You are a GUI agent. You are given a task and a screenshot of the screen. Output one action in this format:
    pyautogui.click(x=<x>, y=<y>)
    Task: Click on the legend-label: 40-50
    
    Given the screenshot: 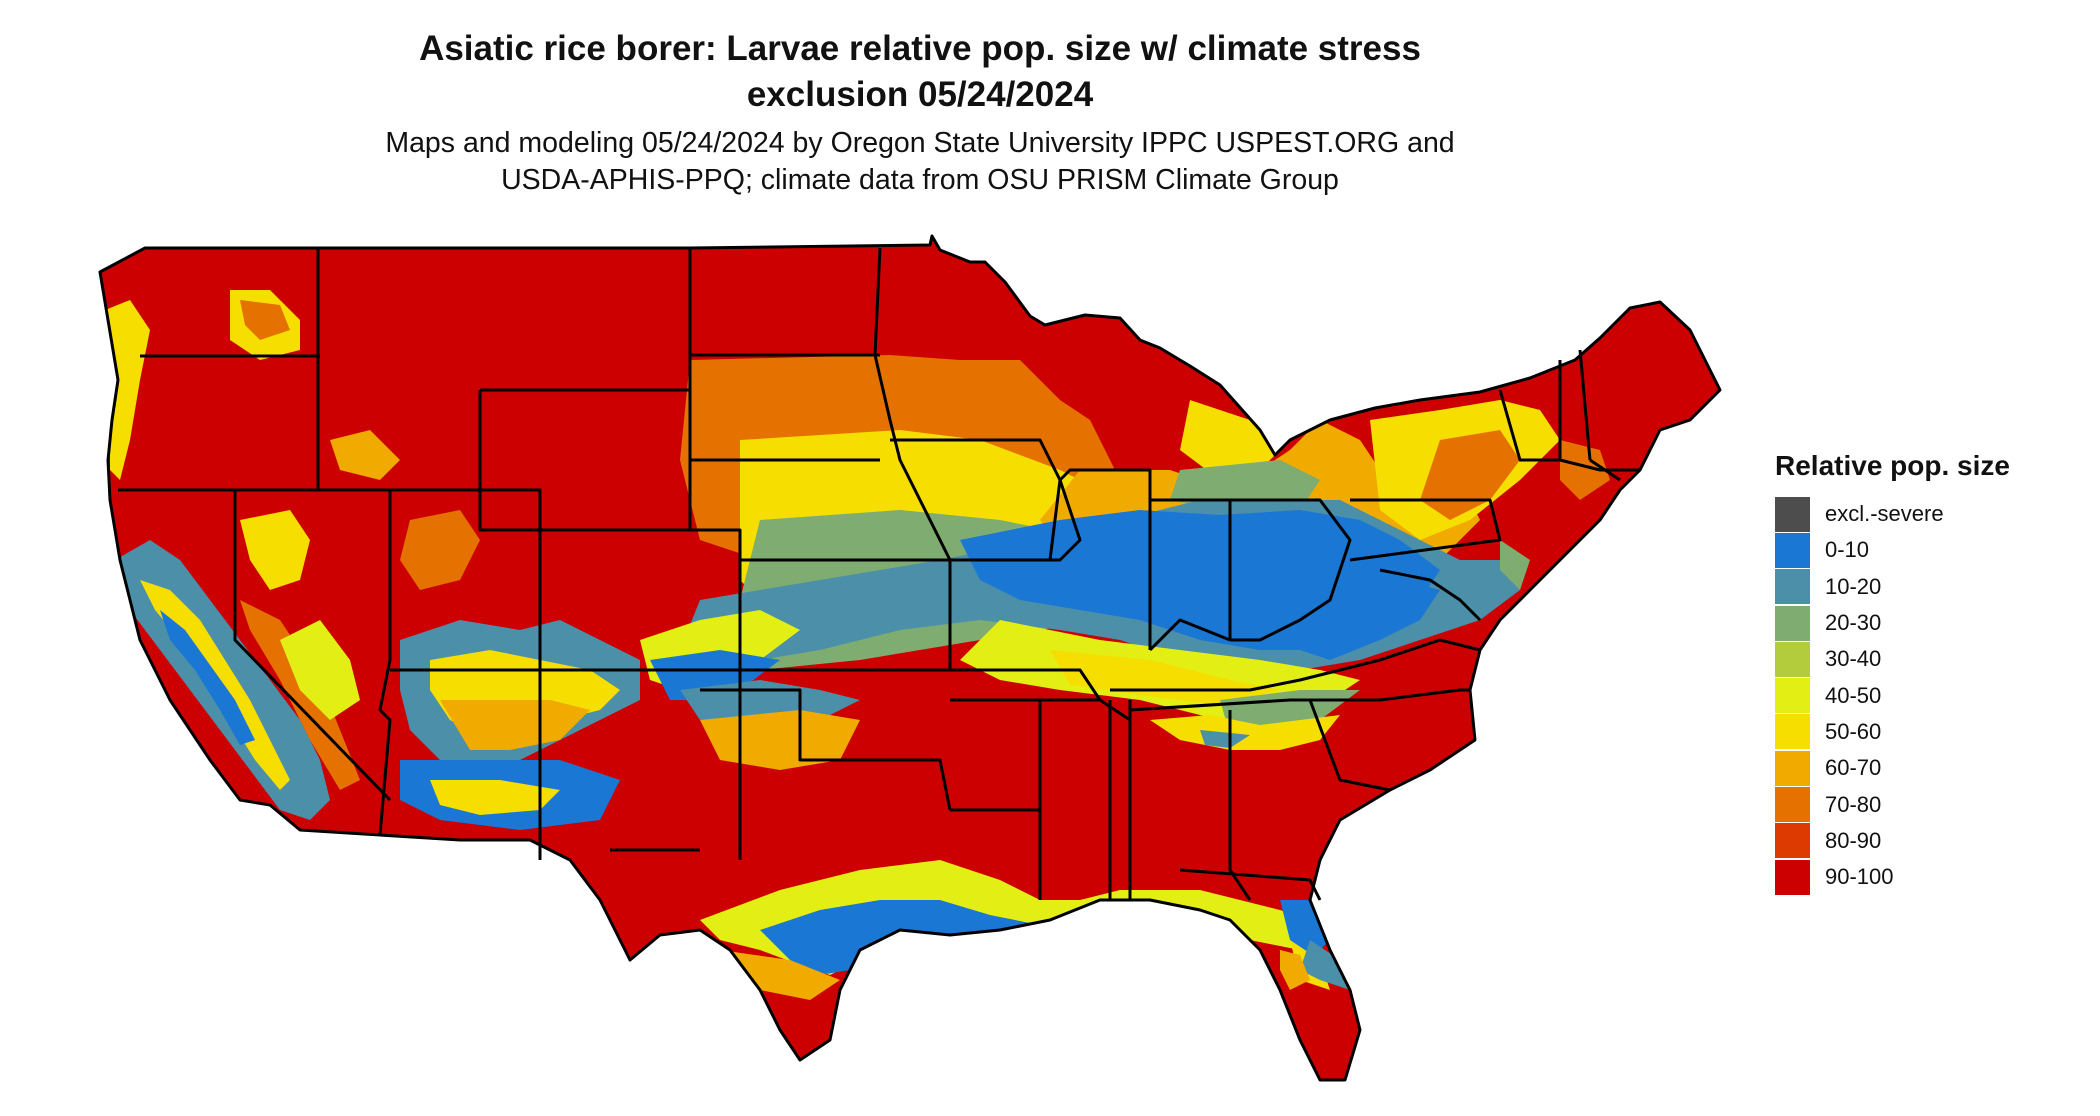 What is the action you would take?
    pyautogui.click(x=1853, y=695)
    